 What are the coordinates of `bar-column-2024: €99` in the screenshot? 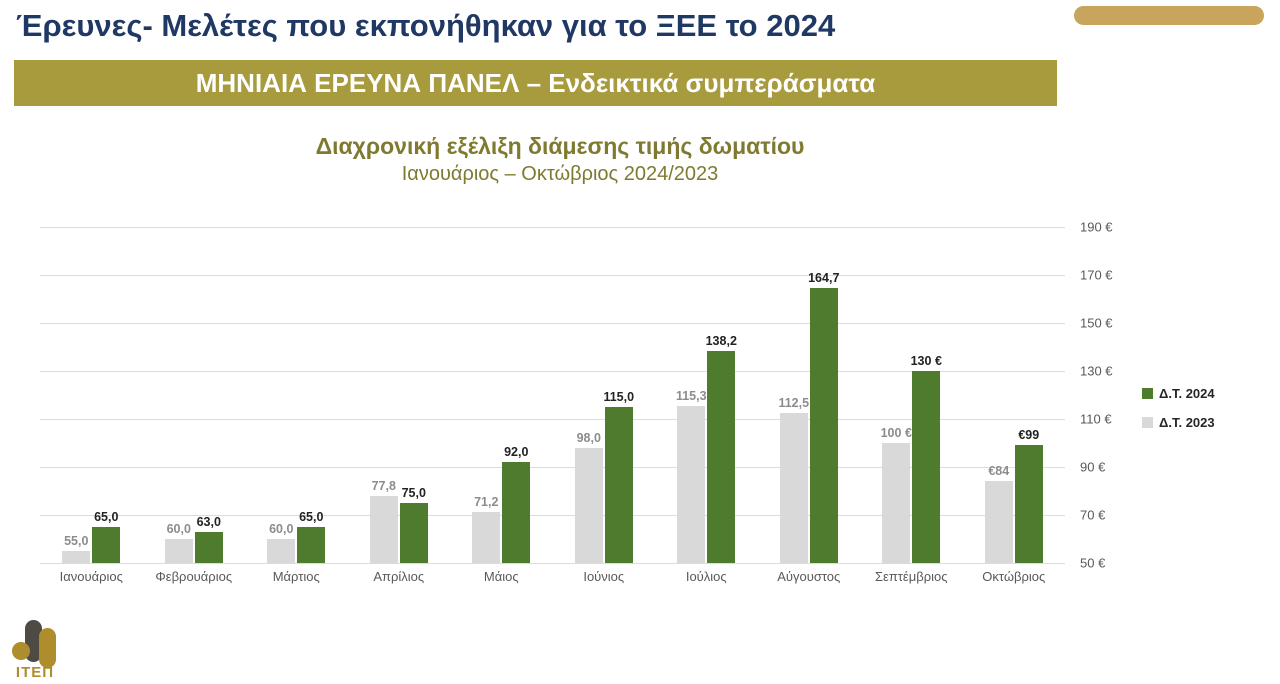 It's located at (1028, 495).